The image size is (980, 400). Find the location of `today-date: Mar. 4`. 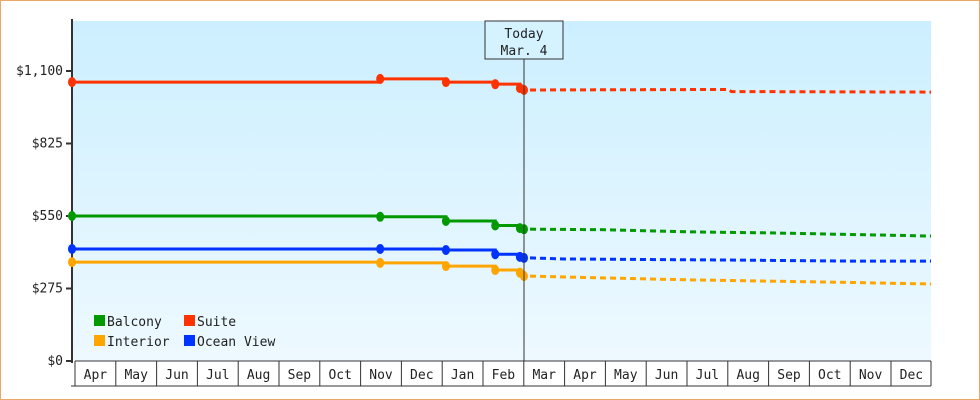

today-date: Mar. 4 is located at coordinates (524, 51).